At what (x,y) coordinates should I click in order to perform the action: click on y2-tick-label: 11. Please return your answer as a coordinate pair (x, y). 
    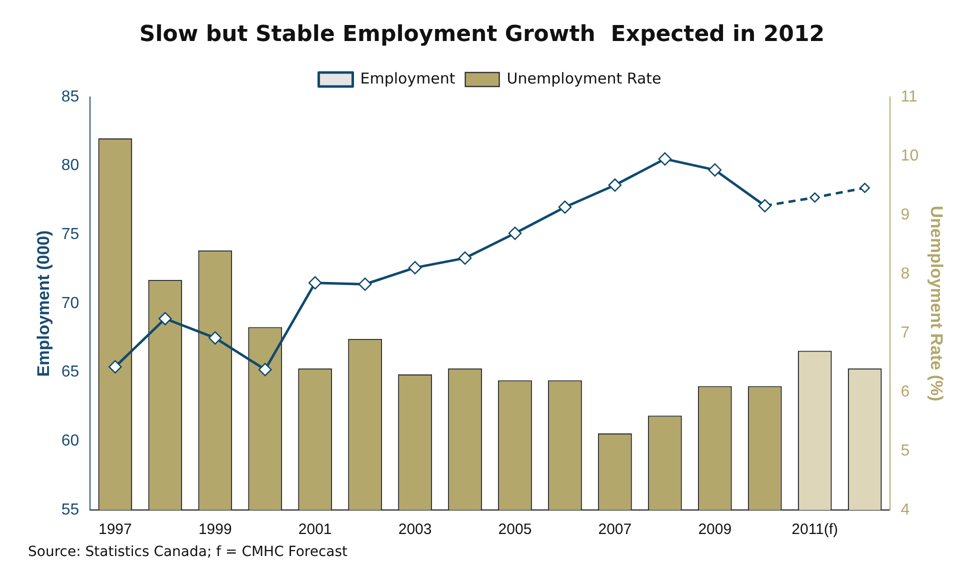
    Looking at the image, I should click on (909, 97).